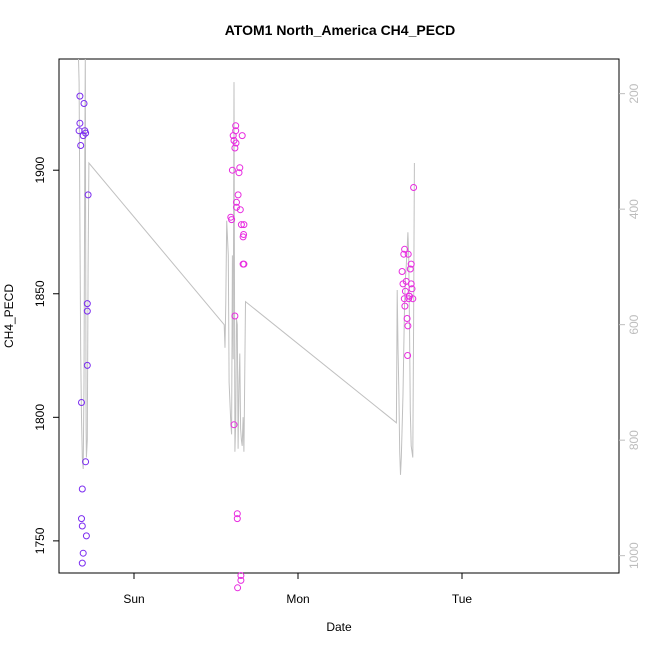 This screenshot has height=650, width=650. Describe the element at coordinates (340, 30) in the screenshot. I see `chart-title: ATOM1 North_America CH4_PECD` at that location.